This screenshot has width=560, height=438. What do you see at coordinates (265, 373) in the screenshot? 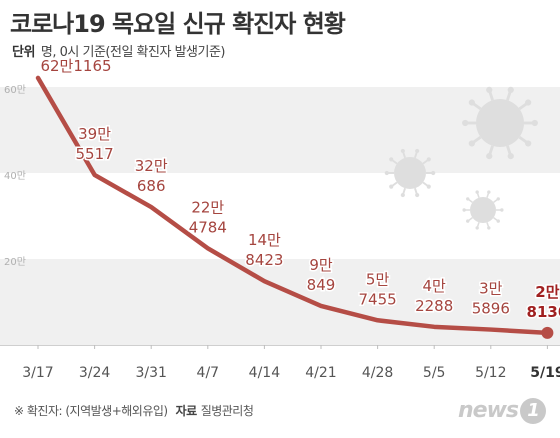
I see `x-tick-label: 4/14` at bounding box center [265, 373].